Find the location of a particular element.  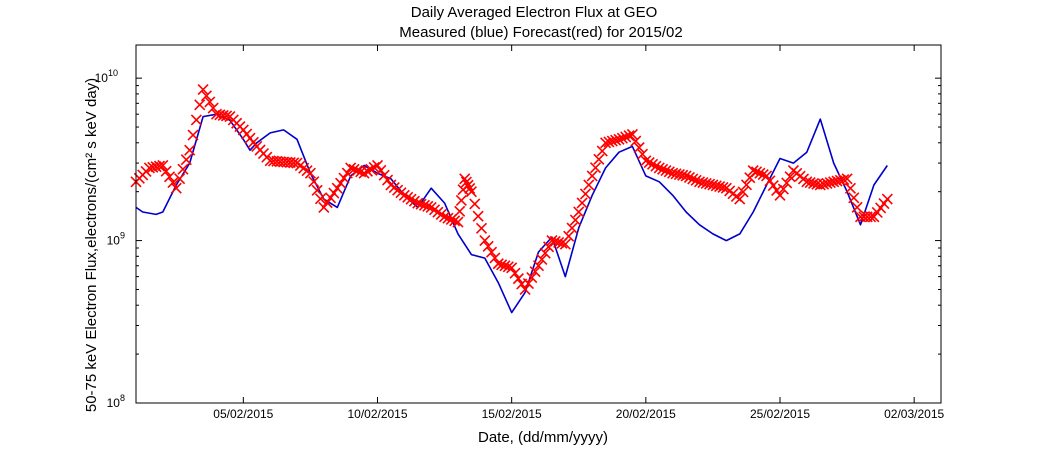

x-tick-label: 20/02/2015 is located at coordinates (646, 414).